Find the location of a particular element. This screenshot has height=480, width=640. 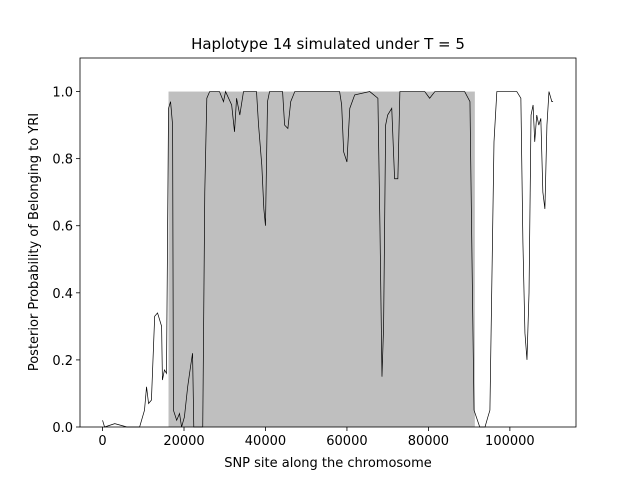

x-tick-label: 0 is located at coordinates (102, 441).